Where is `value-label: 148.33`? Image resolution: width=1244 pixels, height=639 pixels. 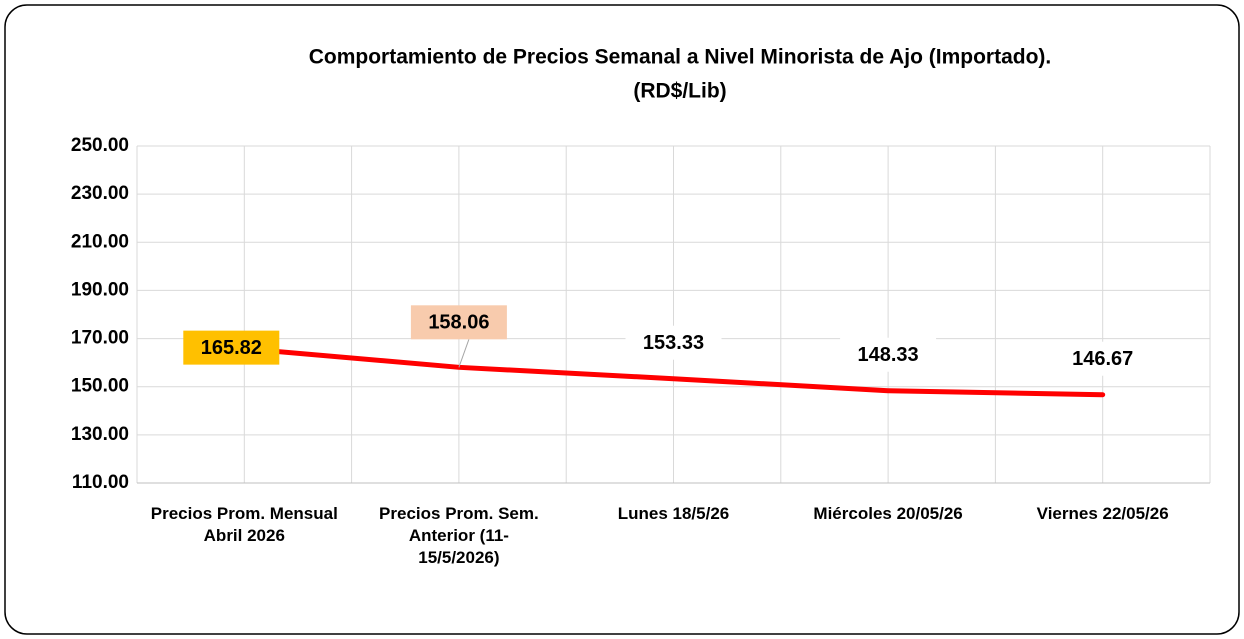 value-label: 148.33 is located at coordinates (888, 355).